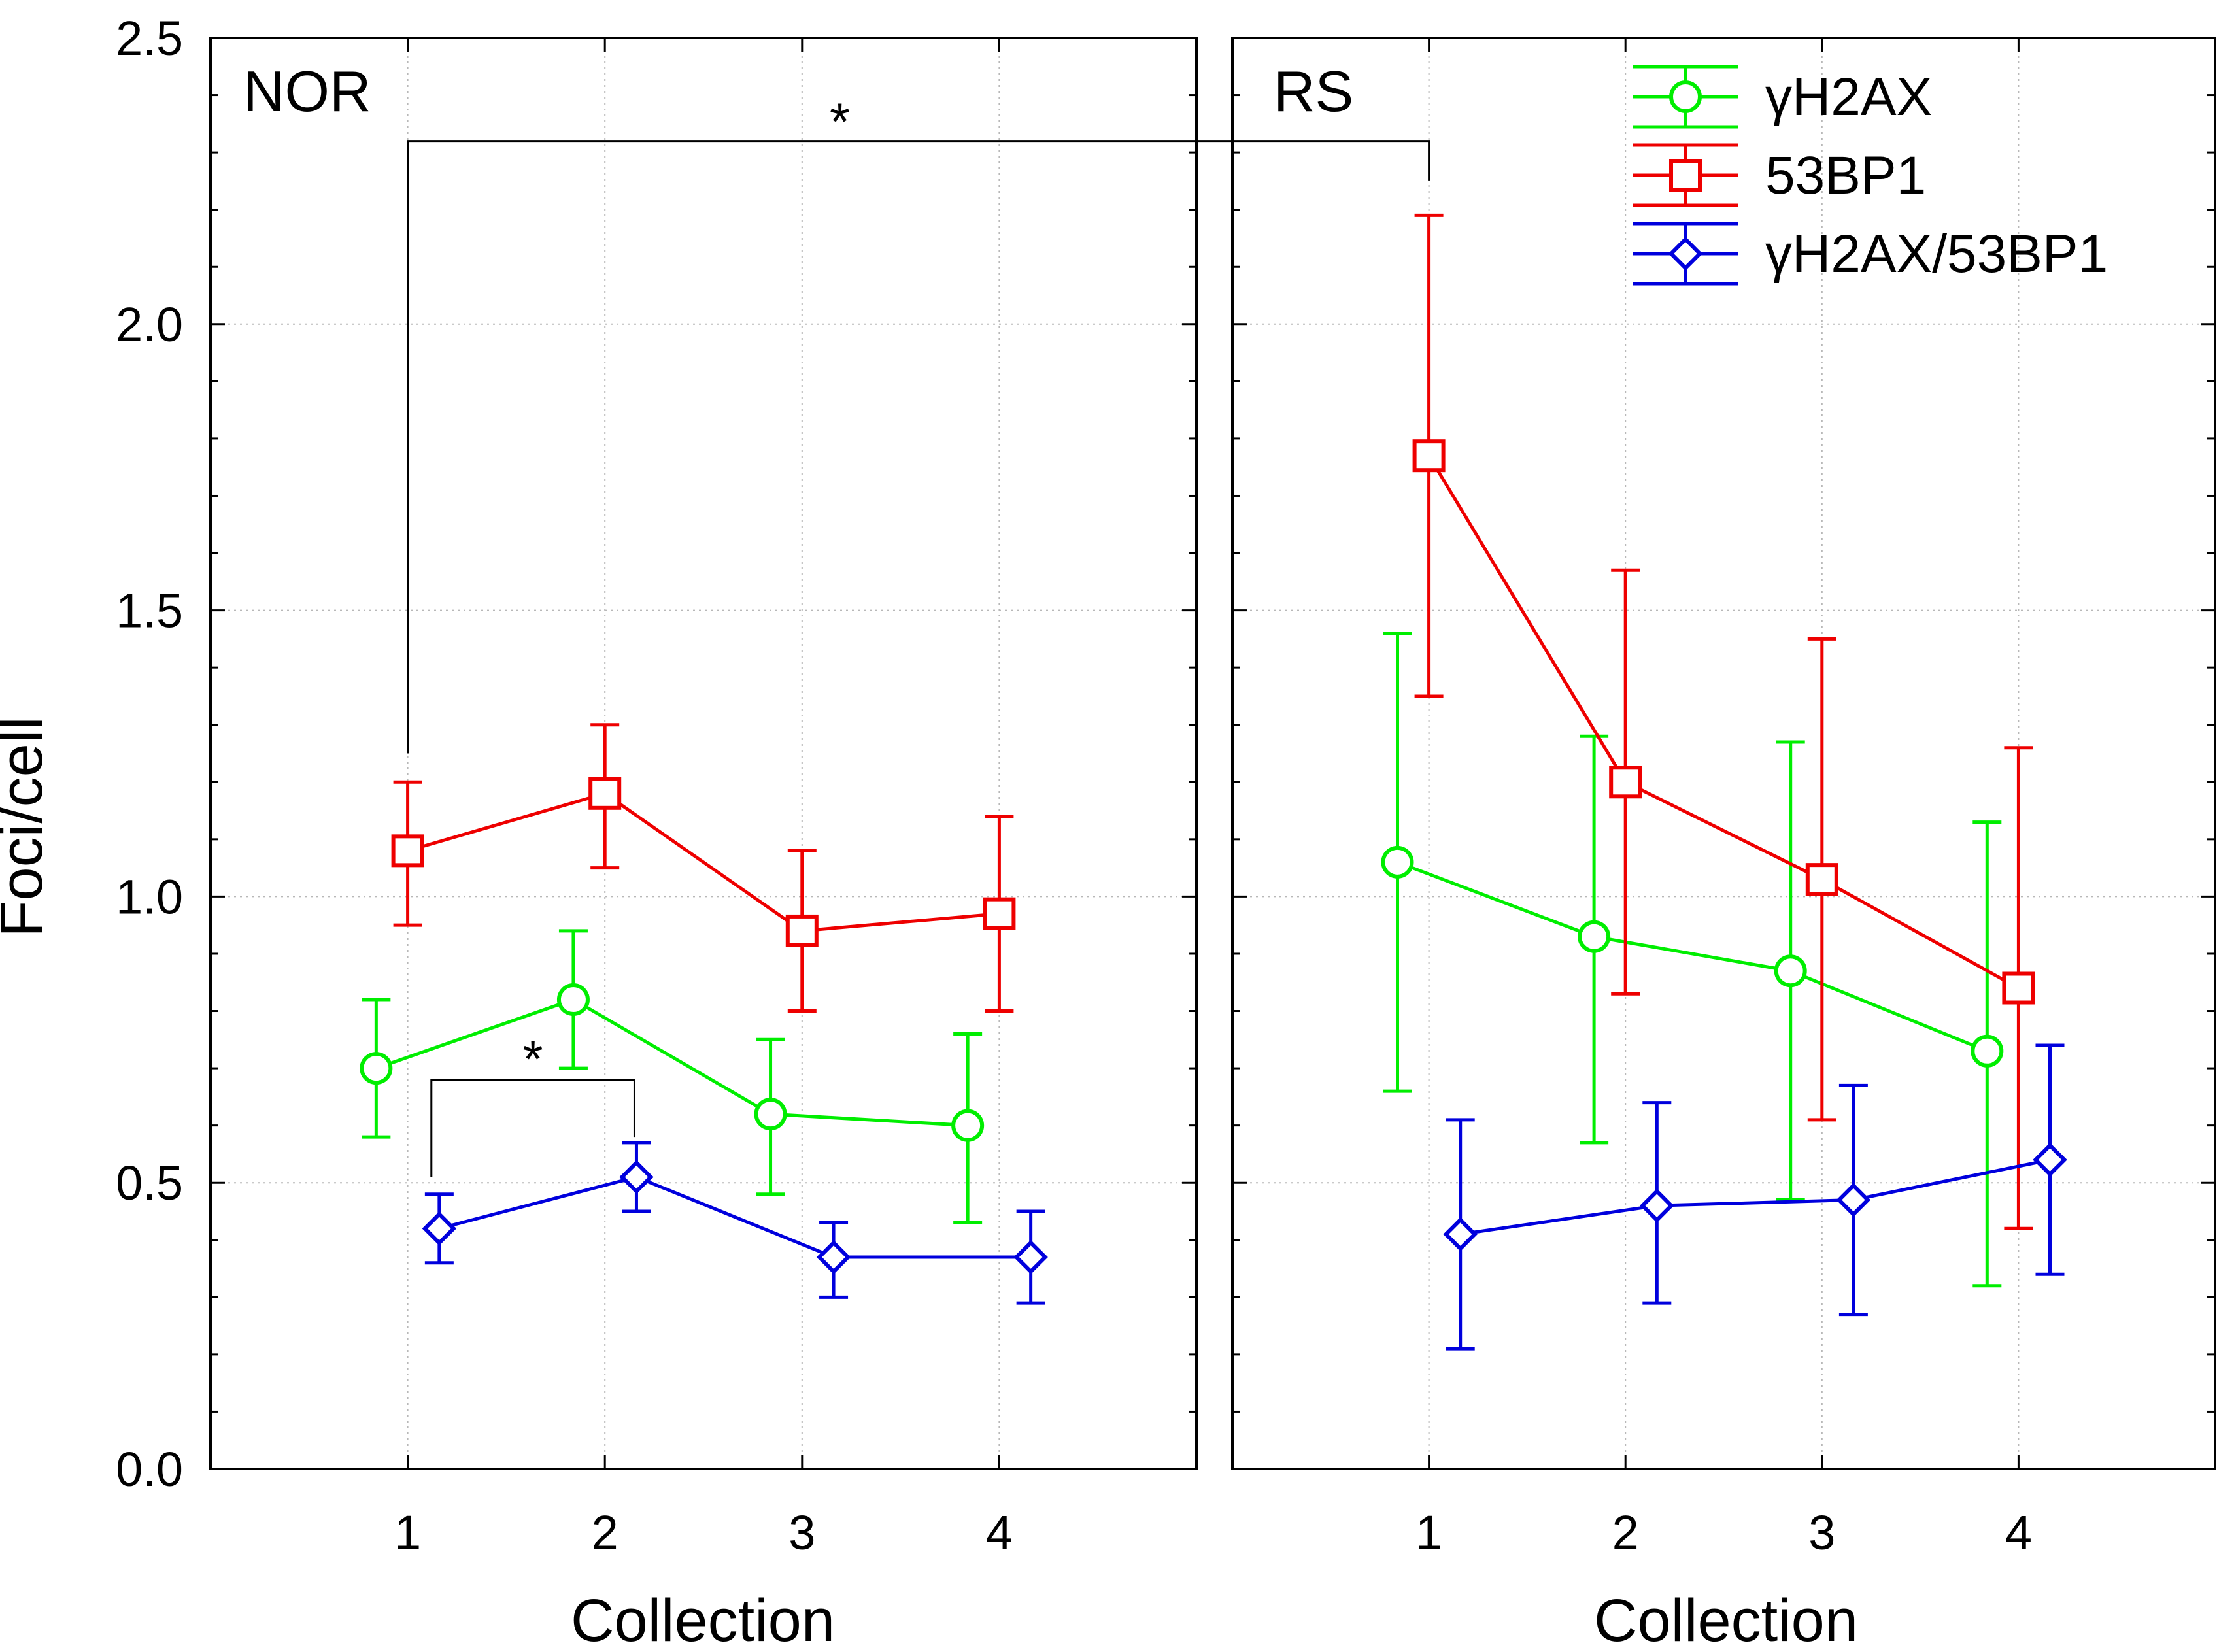 This screenshot has width=2234, height=1652. I want to click on y-tick-label: 1.0, so click(149, 896).